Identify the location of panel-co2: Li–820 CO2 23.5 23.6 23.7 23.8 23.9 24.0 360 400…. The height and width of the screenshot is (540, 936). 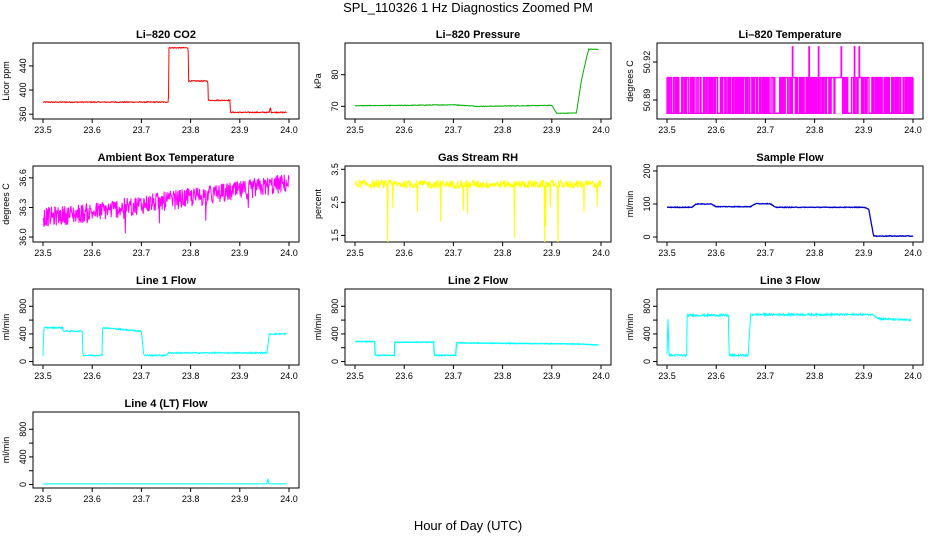
(150, 82).